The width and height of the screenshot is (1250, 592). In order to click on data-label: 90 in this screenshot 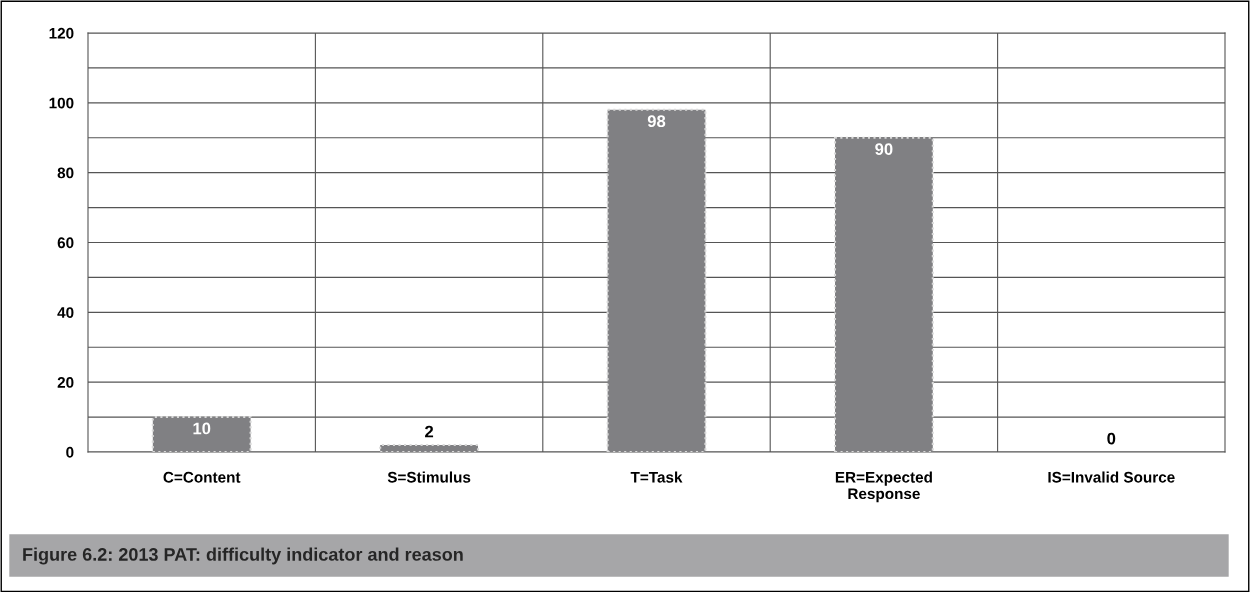, I will do `click(884, 149)`.